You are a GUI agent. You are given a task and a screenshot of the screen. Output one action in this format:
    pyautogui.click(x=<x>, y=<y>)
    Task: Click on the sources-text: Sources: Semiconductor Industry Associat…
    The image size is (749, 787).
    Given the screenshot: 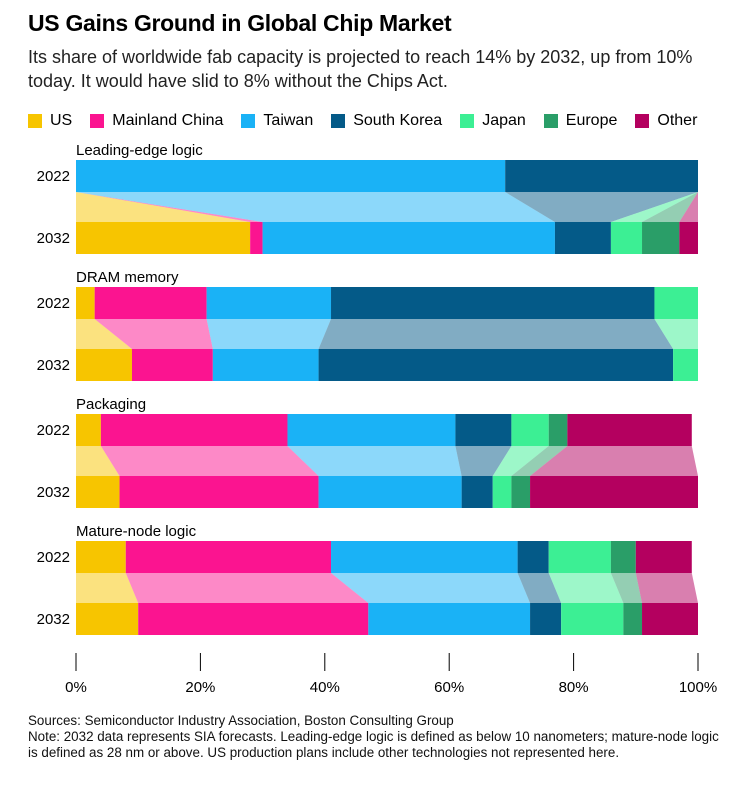 What is the action you would take?
    pyautogui.click(x=241, y=720)
    